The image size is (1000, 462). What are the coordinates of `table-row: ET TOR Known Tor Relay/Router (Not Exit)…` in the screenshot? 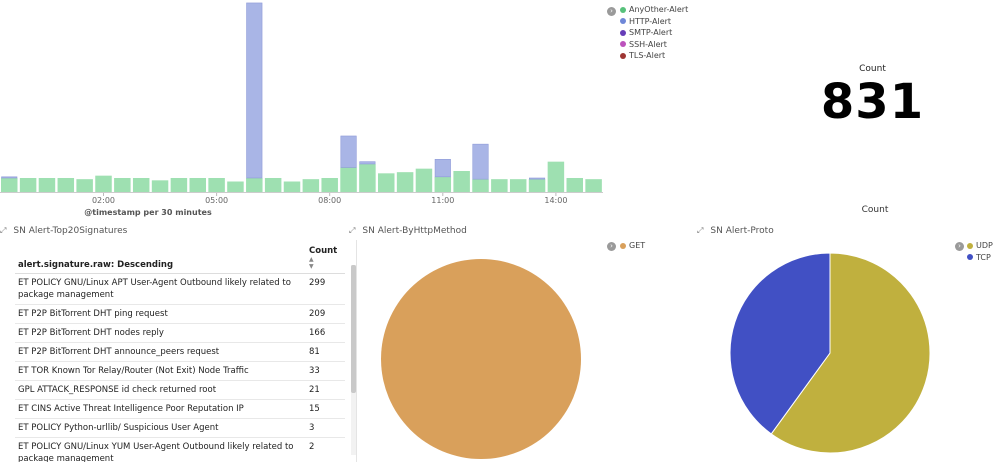 It's located at (180, 371).